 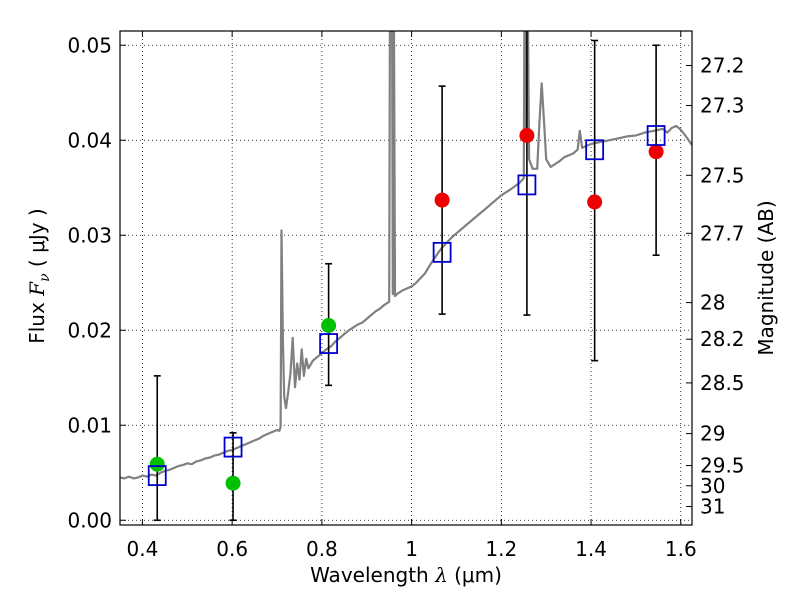 What do you see at coordinates (712, 507) in the screenshot?
I see `magnitude-tick-label: 31` at bounding box center [712, 507].